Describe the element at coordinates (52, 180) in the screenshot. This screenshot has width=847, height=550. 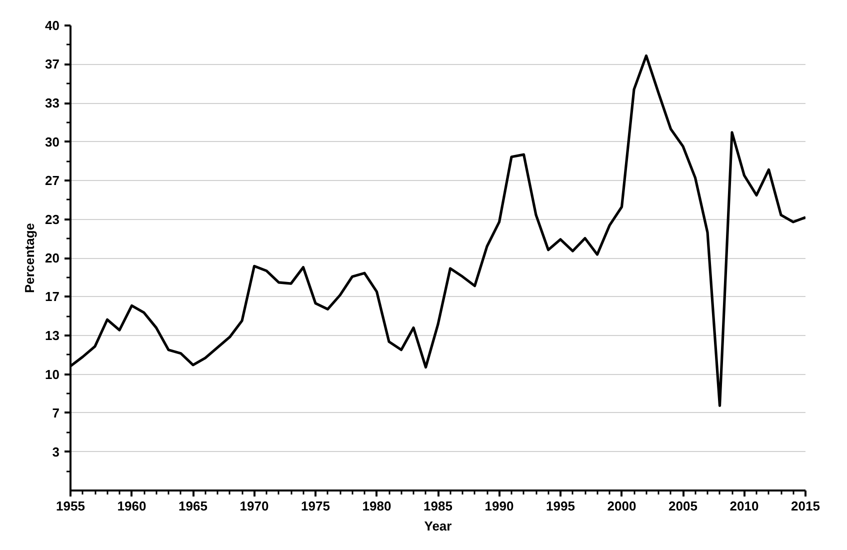
I see `y-tick-label: 27` at that location.